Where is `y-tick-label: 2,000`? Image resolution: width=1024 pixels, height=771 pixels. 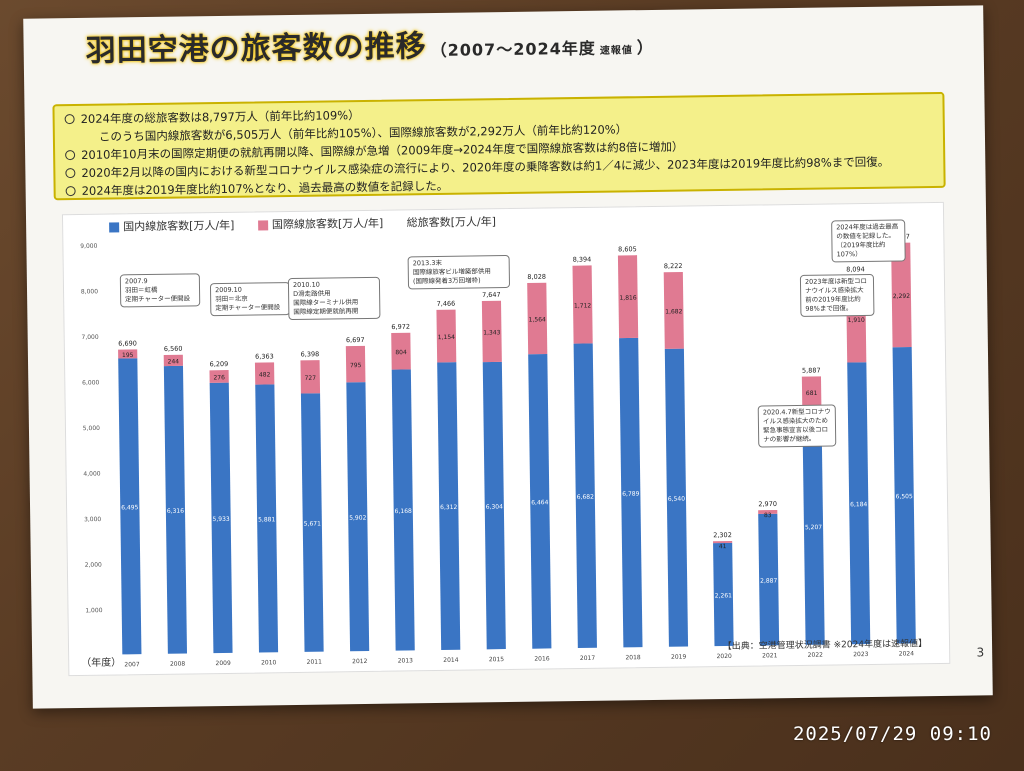 y-tick-label: 2,000 is located at coordinates (93, 565).